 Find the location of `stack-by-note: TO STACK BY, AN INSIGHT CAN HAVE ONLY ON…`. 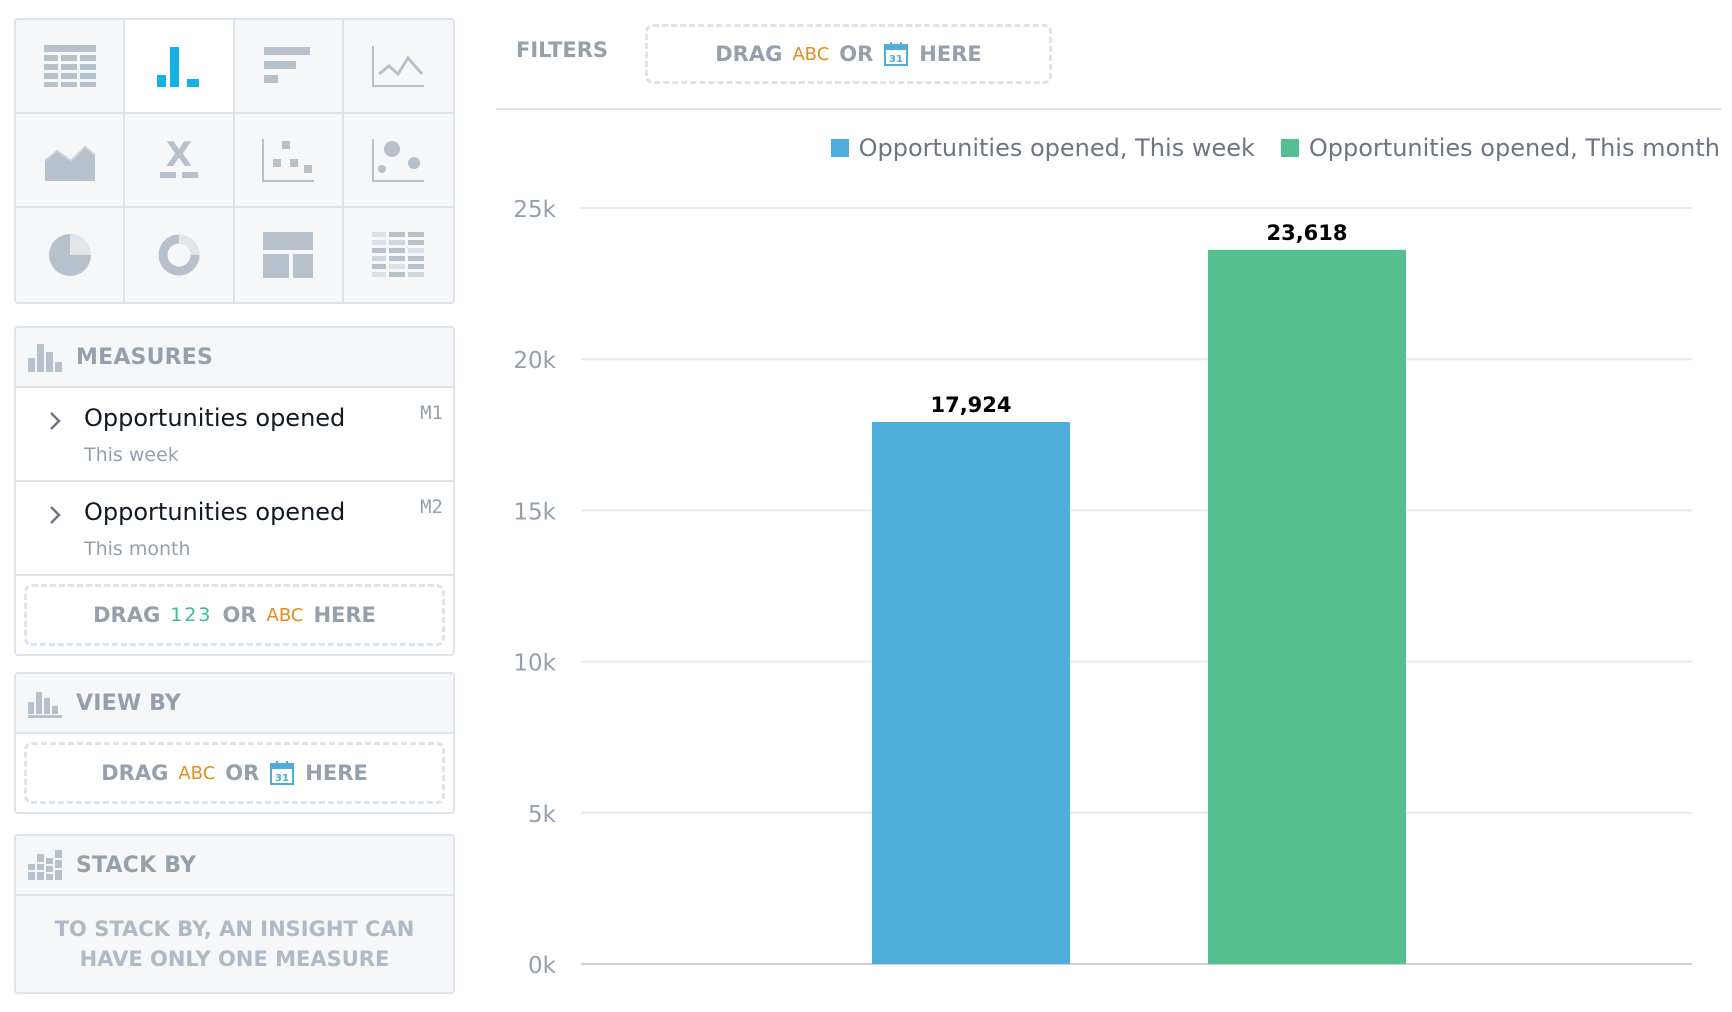

stack-by-note: TO STACK BY, AN INSIGHT CAN HAVE ONLY ON… is located at coordinates (234, 944).